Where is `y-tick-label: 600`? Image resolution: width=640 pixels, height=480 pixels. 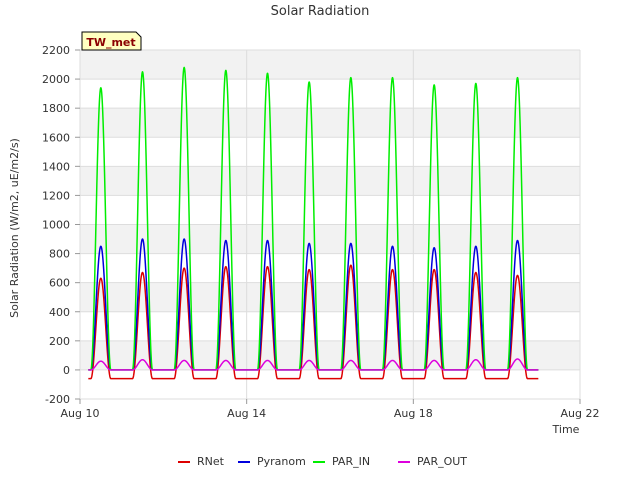 y-tick-label: 600 is located at coordinates (59, 283).